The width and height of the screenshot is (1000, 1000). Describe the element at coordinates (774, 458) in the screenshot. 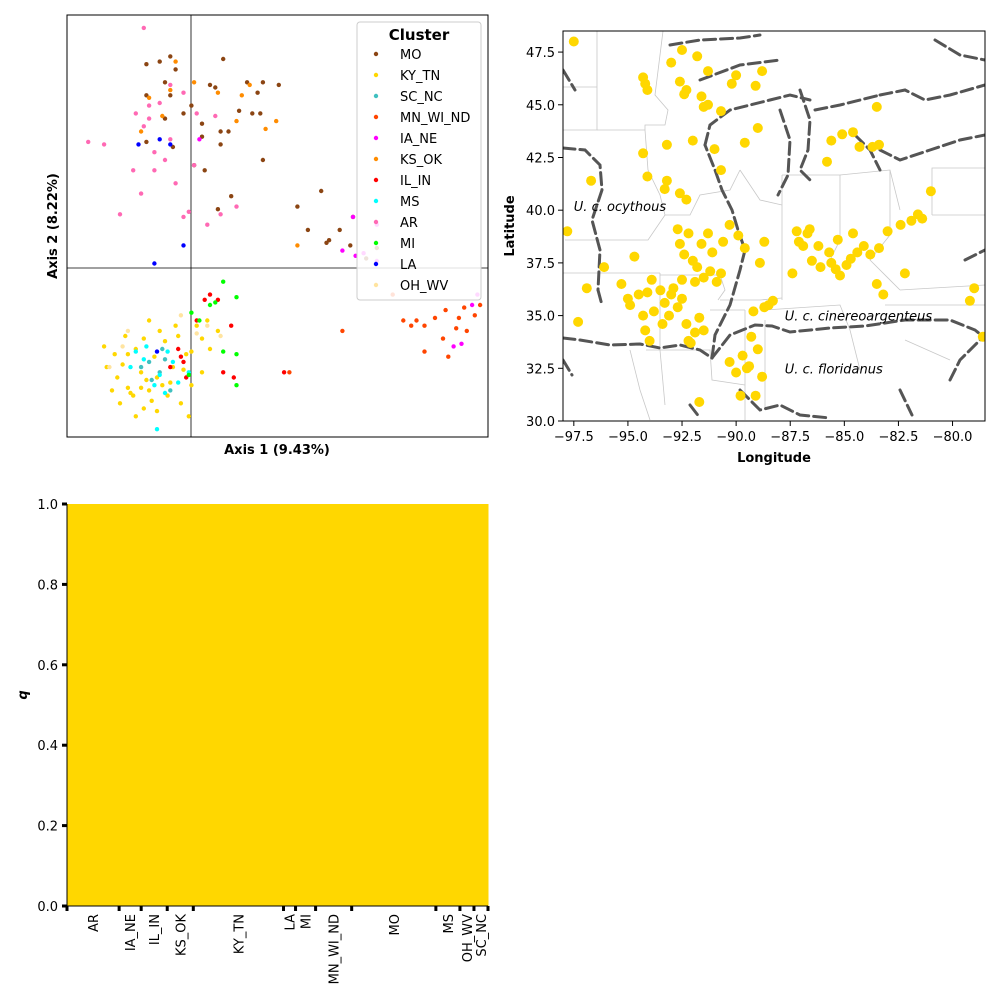

I see `map-x-axis-label: Longitude` at that location.